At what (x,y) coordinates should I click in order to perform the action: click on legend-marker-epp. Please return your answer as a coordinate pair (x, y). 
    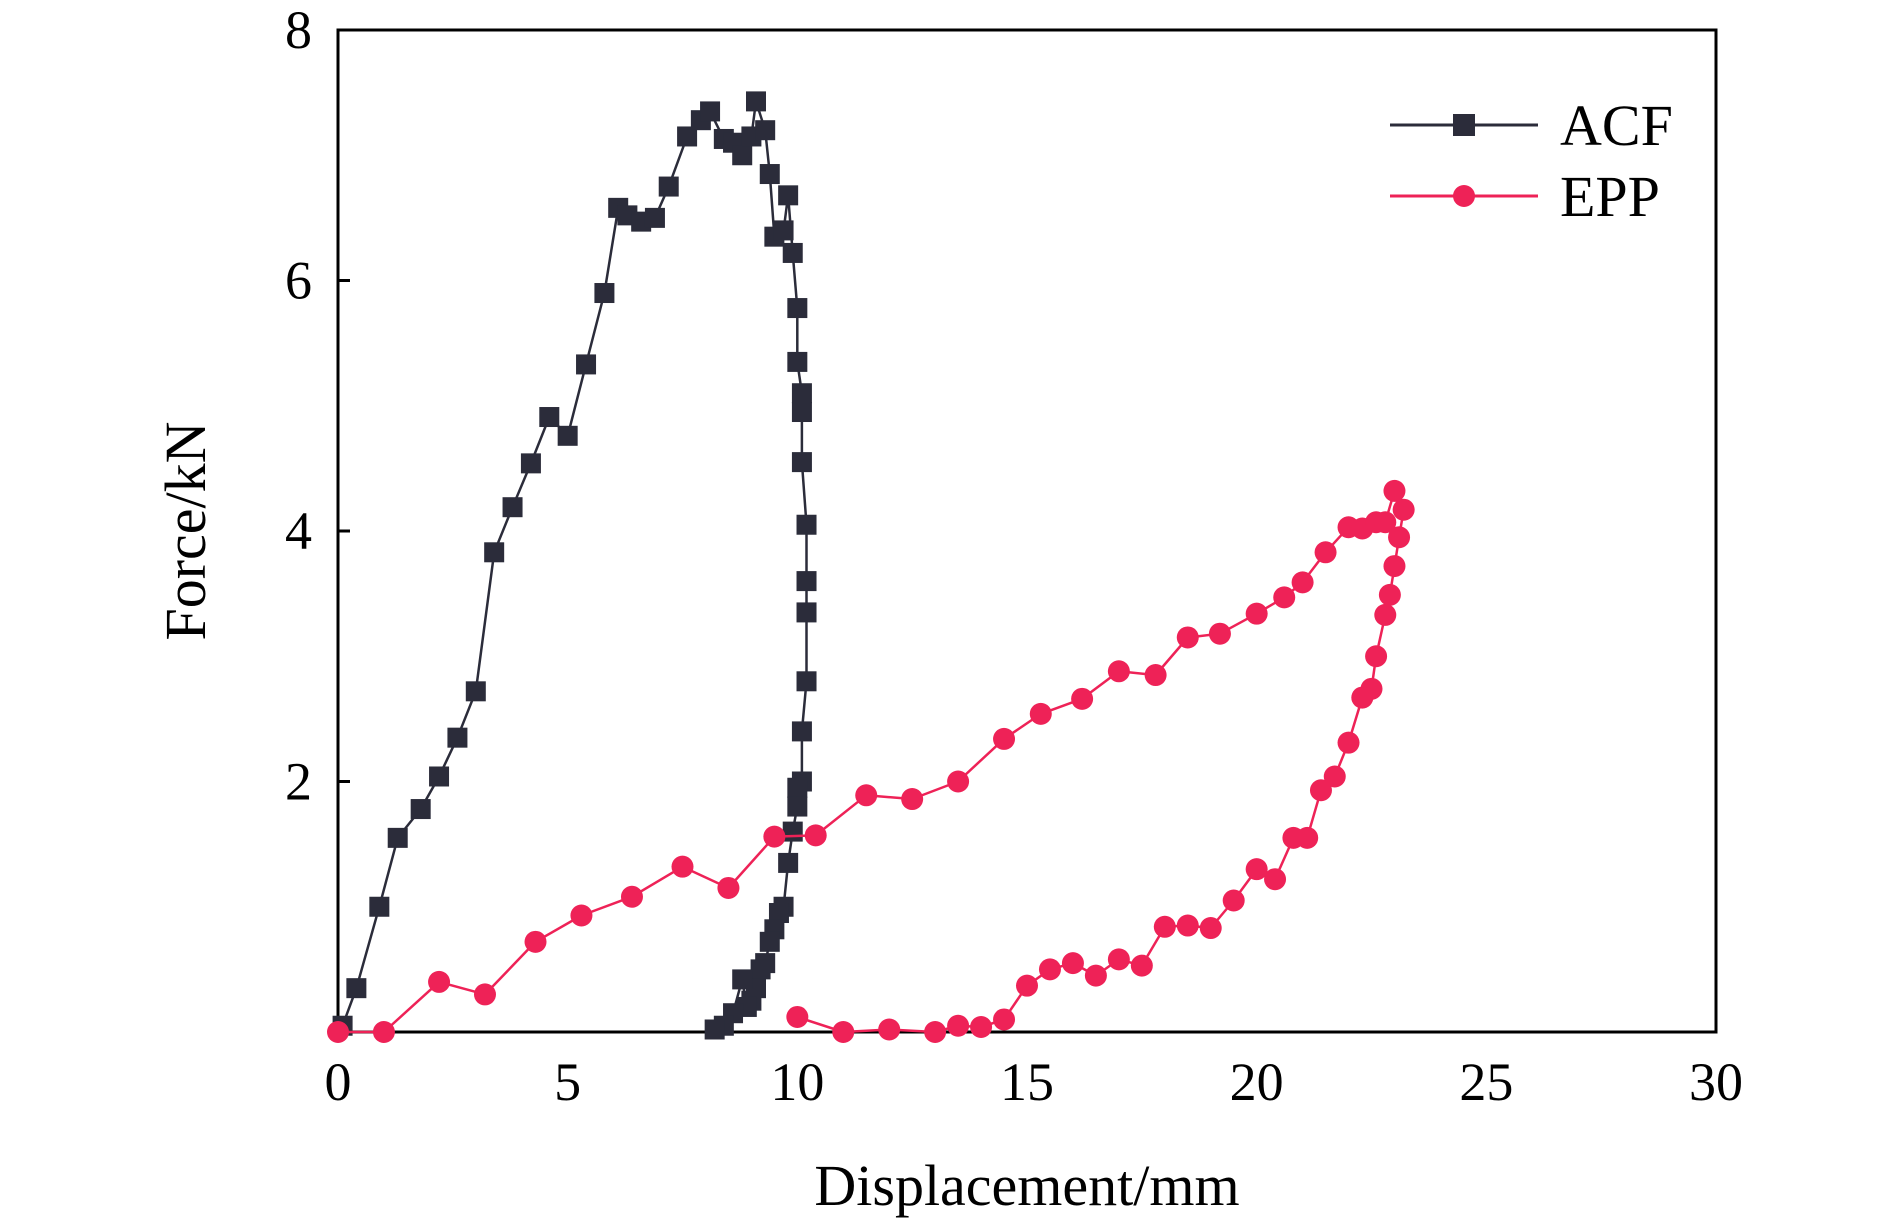
    Looking at the image, I should click on (1464, 196).